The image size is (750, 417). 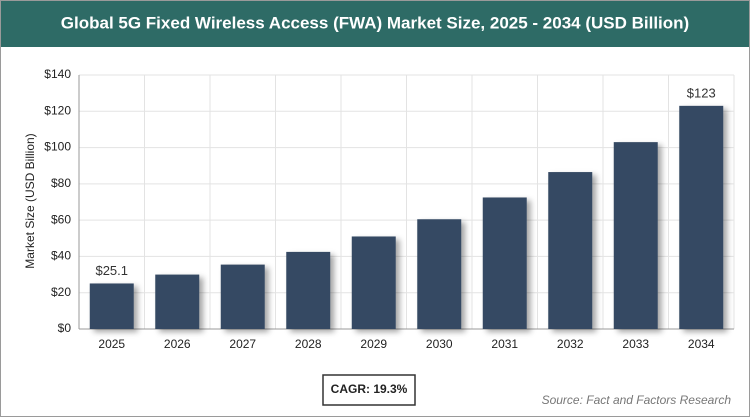 I want to click on cagr-label: CAGR: 19.3%, so click(x=369, y=389).